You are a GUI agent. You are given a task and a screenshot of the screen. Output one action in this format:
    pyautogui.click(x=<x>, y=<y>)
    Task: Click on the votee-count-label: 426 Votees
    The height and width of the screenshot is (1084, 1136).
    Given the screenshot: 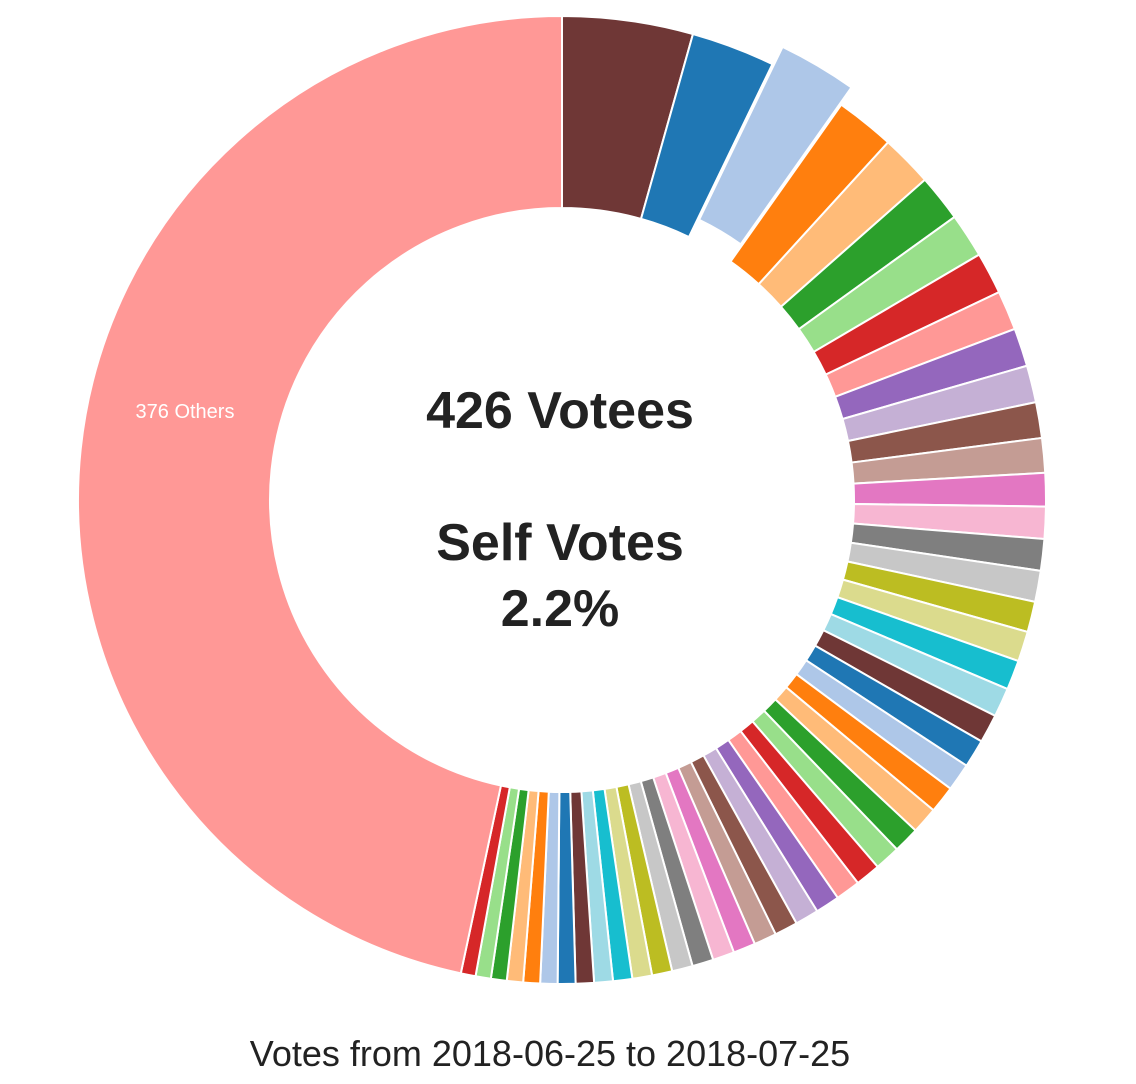 What is the action you would take?
    pyautogui.click(x=560, y=411)
    